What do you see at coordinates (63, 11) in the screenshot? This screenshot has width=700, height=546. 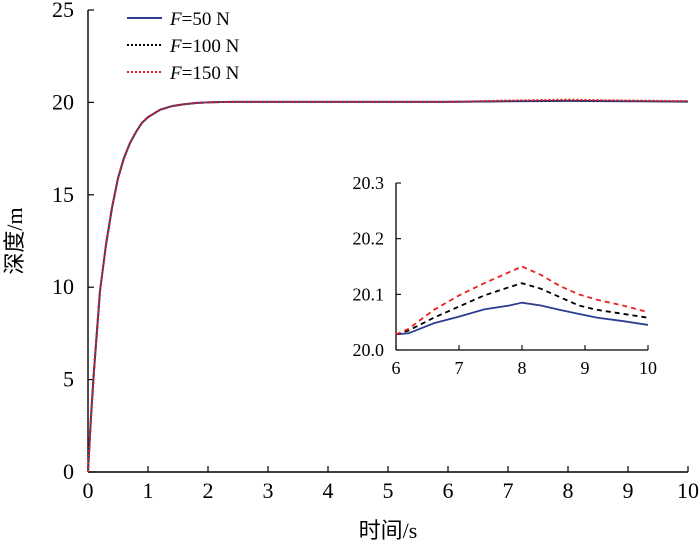 I see `y-tick-label: 25` at bounding box center [63, 11].